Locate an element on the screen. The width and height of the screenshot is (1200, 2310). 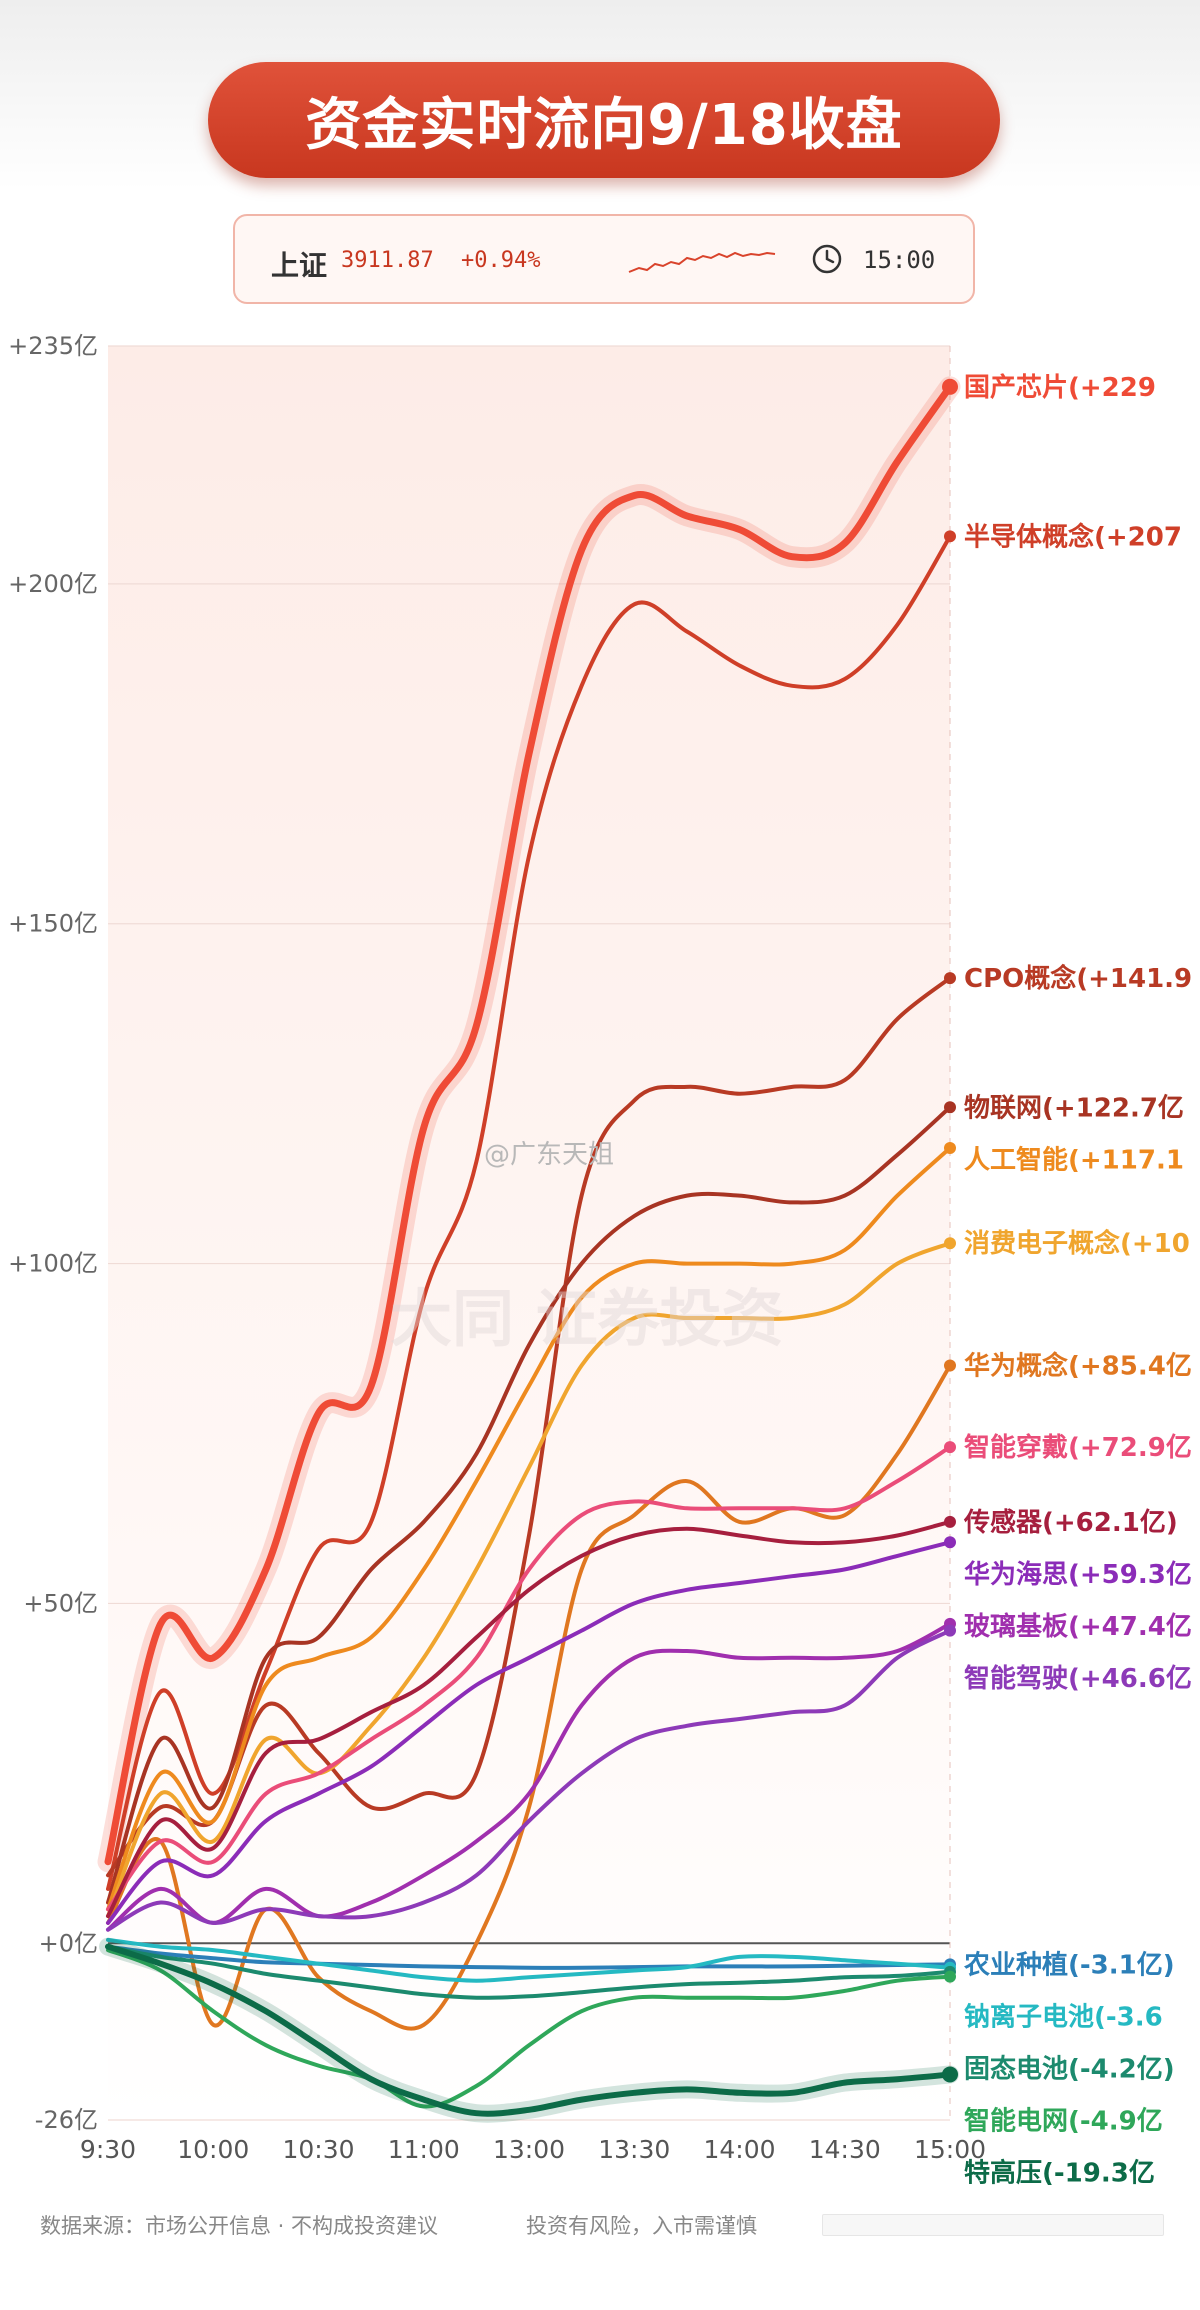
index-name: 上证 is located at coordinates (299, 265).